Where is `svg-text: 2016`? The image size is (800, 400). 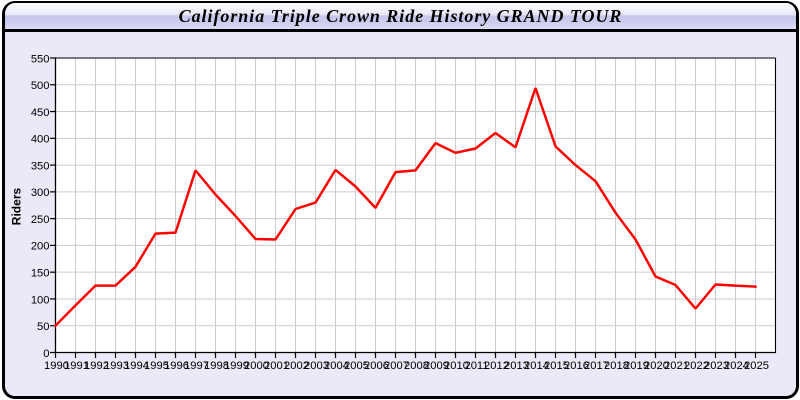 svg-text: 2016 is located at coordinates (576, 366).